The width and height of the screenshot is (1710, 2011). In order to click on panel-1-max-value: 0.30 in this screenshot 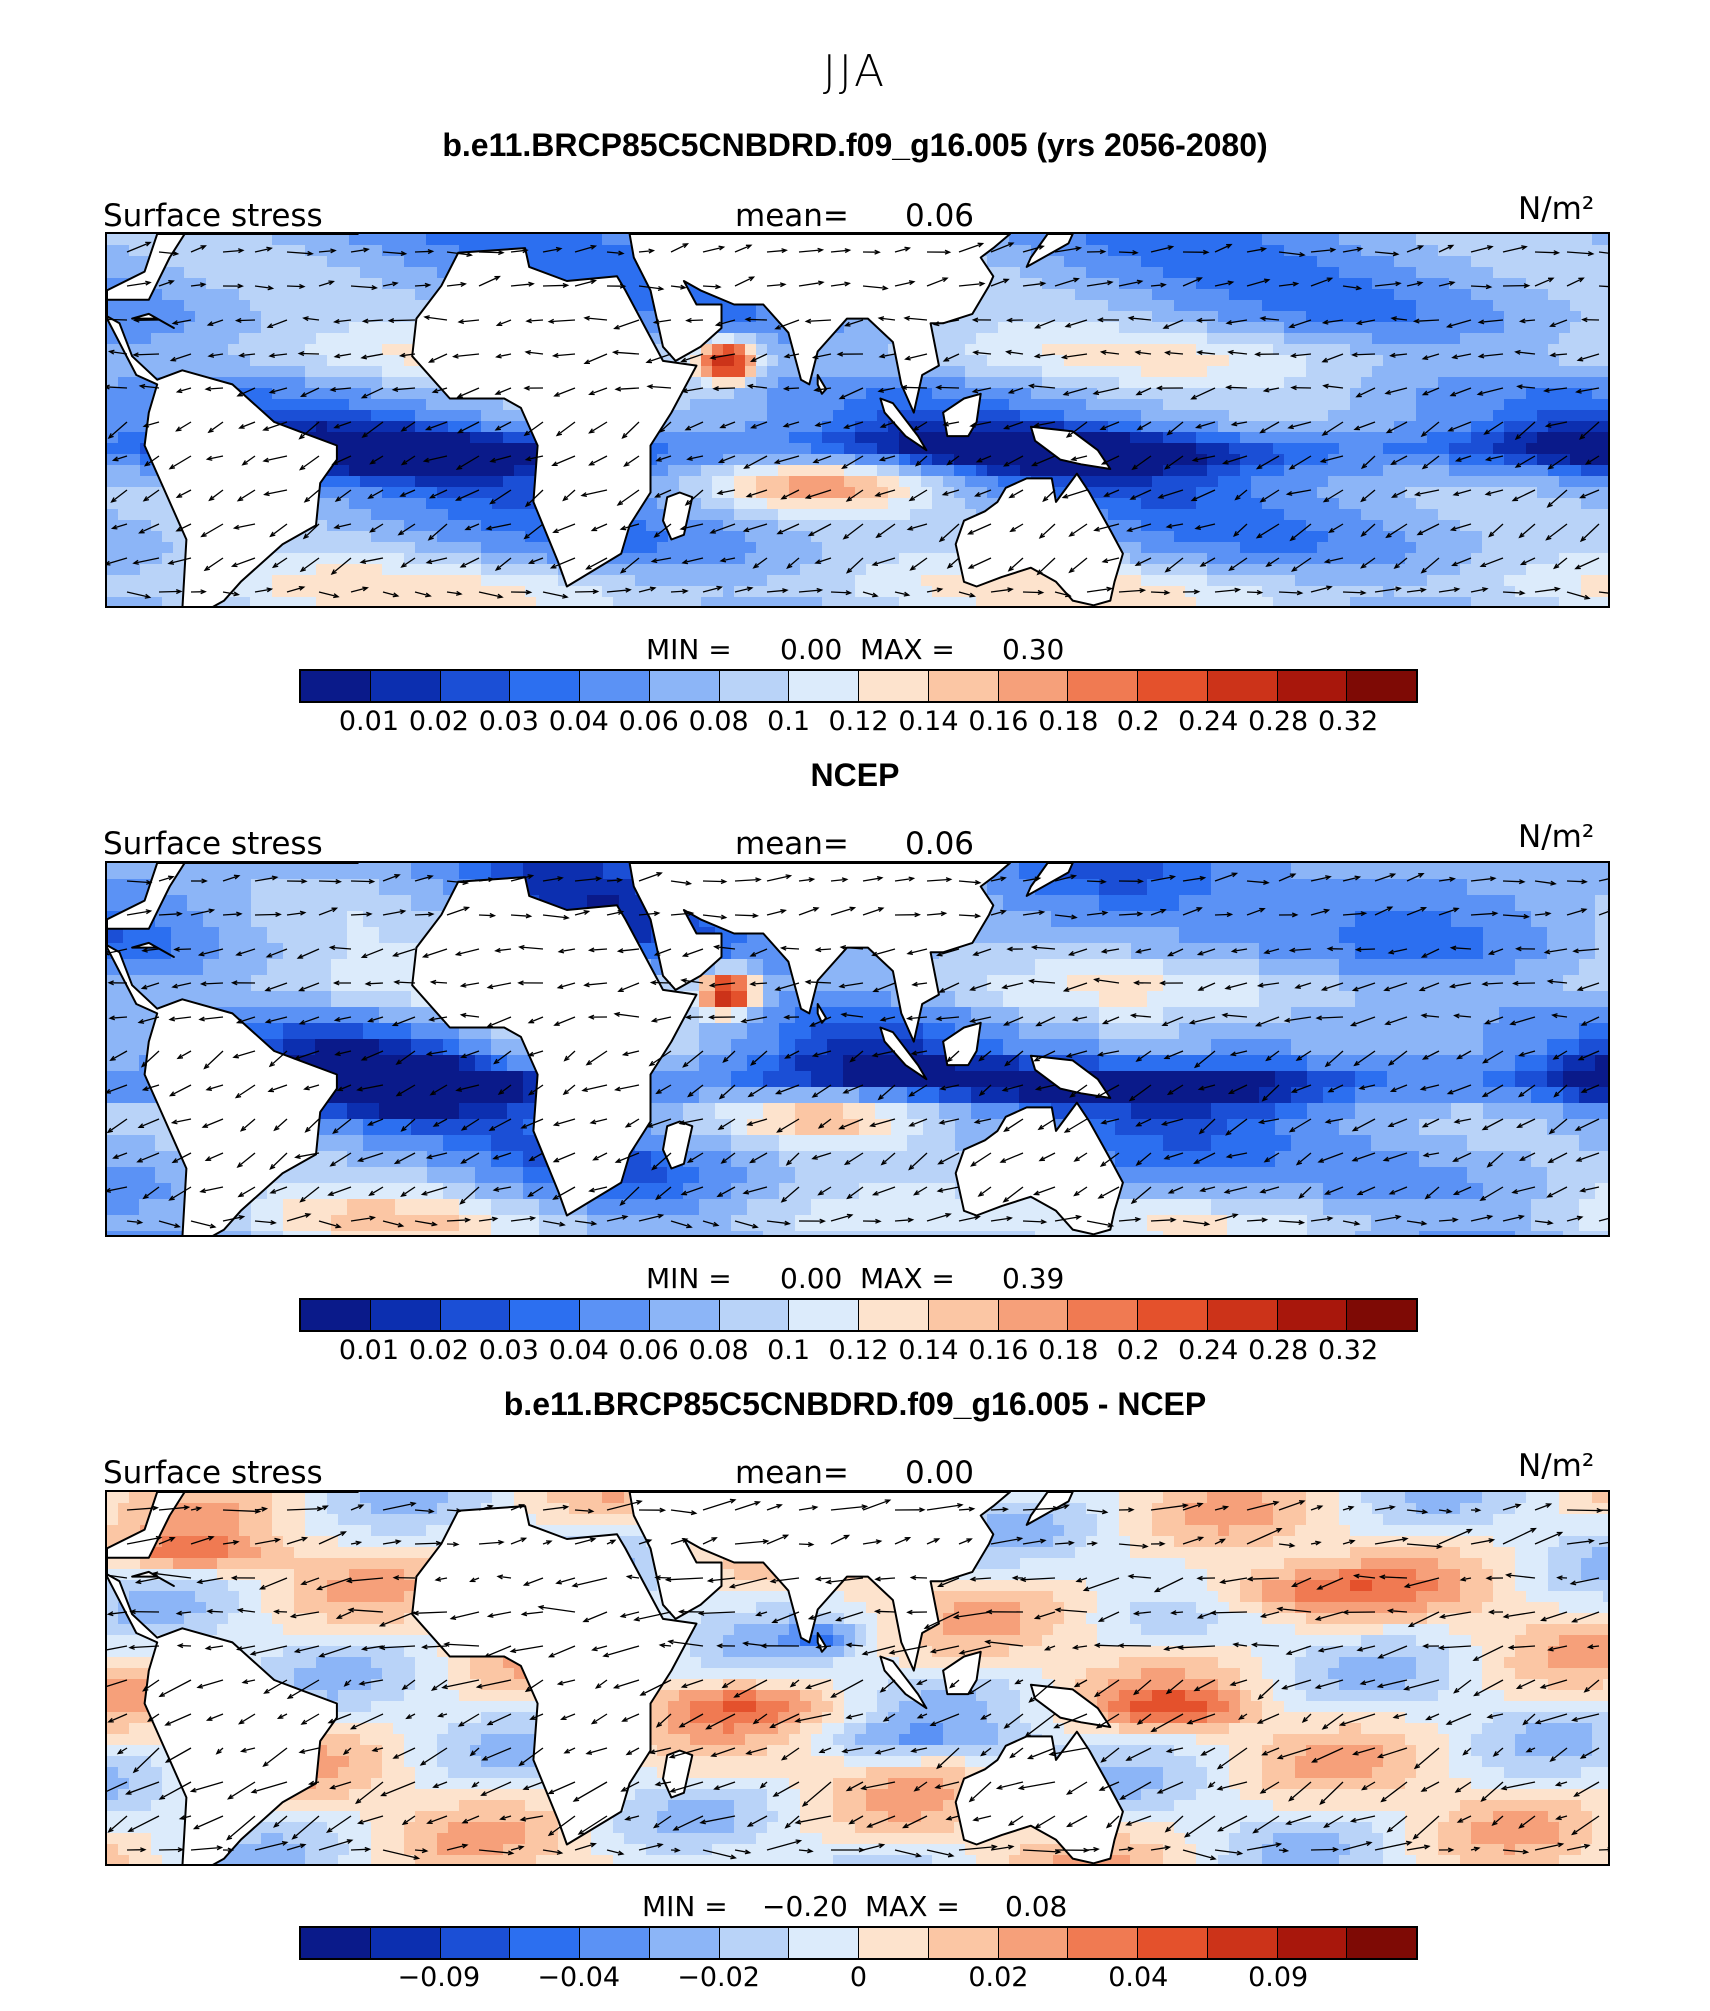, I will do `click(1033, 649)`.